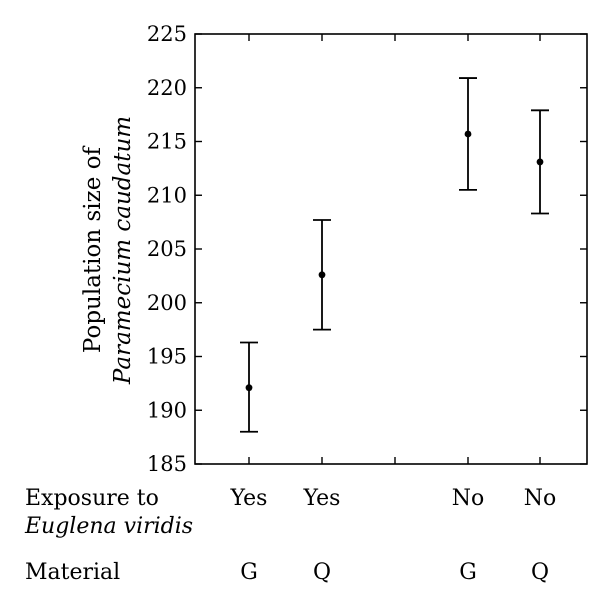 The height and width of the screenshot is (606, 600). Describe the element at coordinates (167, 88) in the screenshot. I see `y-tick-label: 220` at that location.